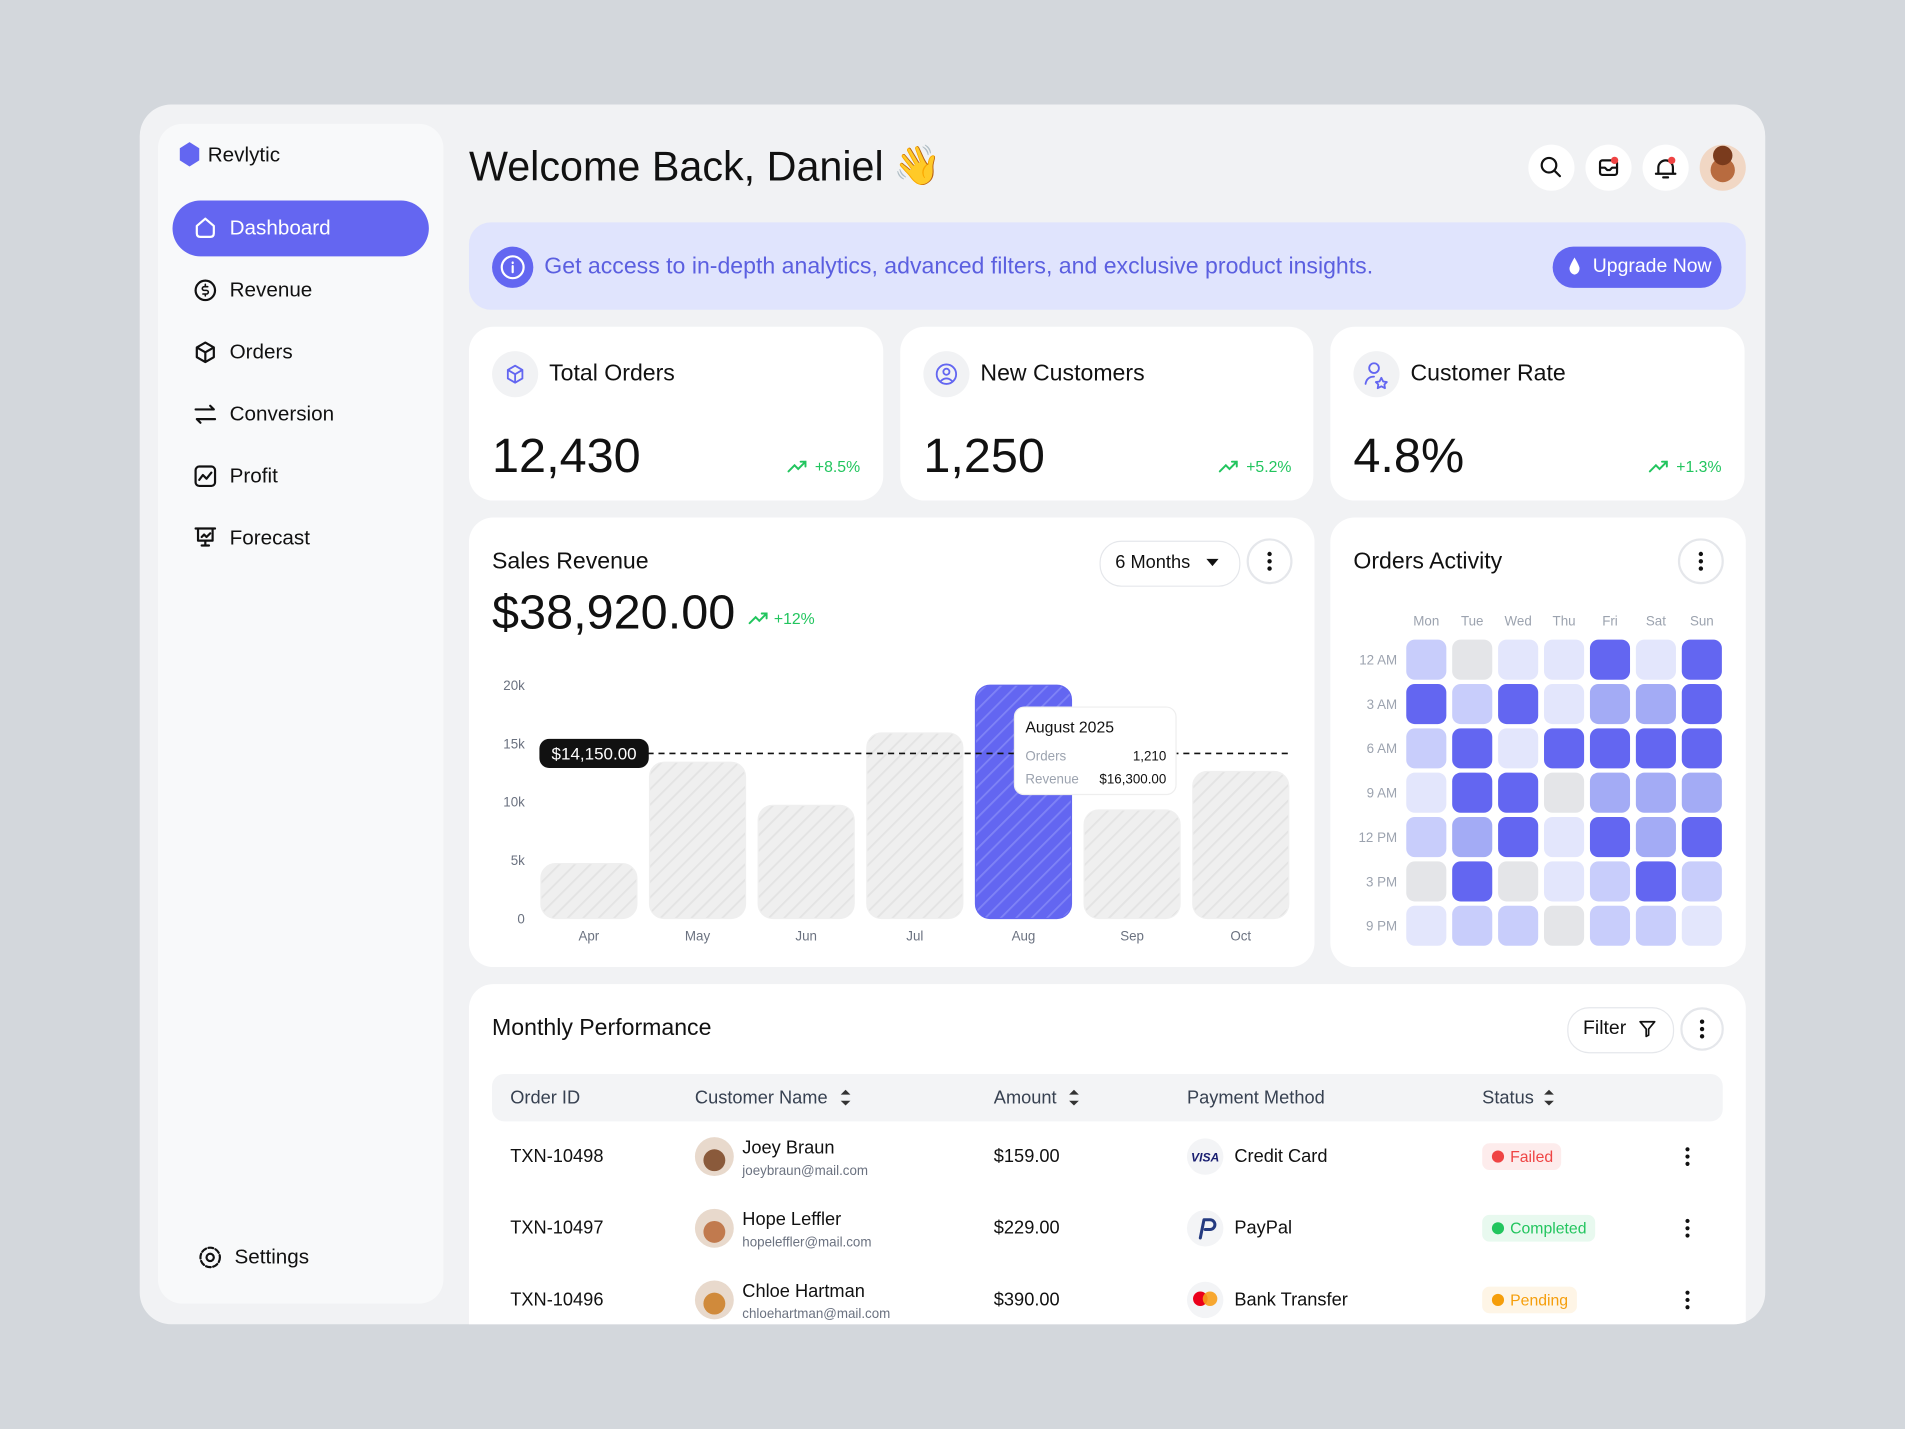  I want to click on stat-change: +8.5%, so click(837, 466).